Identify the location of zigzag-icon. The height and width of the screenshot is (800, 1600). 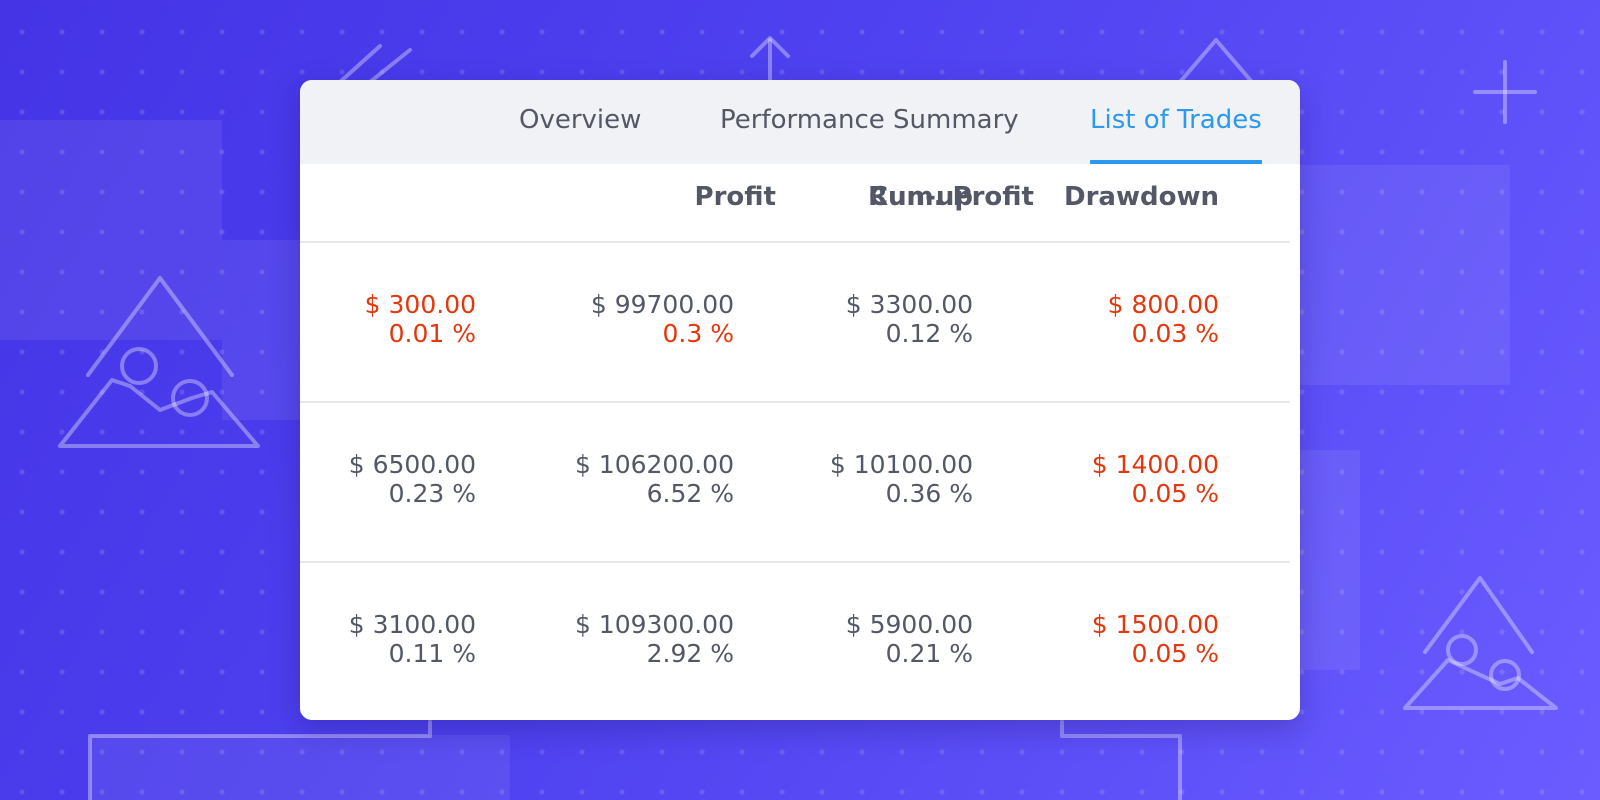
(375, 64).